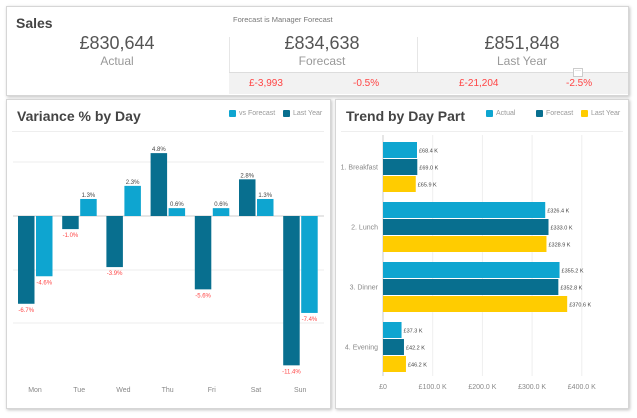 This screenshot has height=418, width=637. What do you see at coordinates (291, 372) in the screenshot?
I see `data-label: -11.4%` at bounding box center [291, 372].